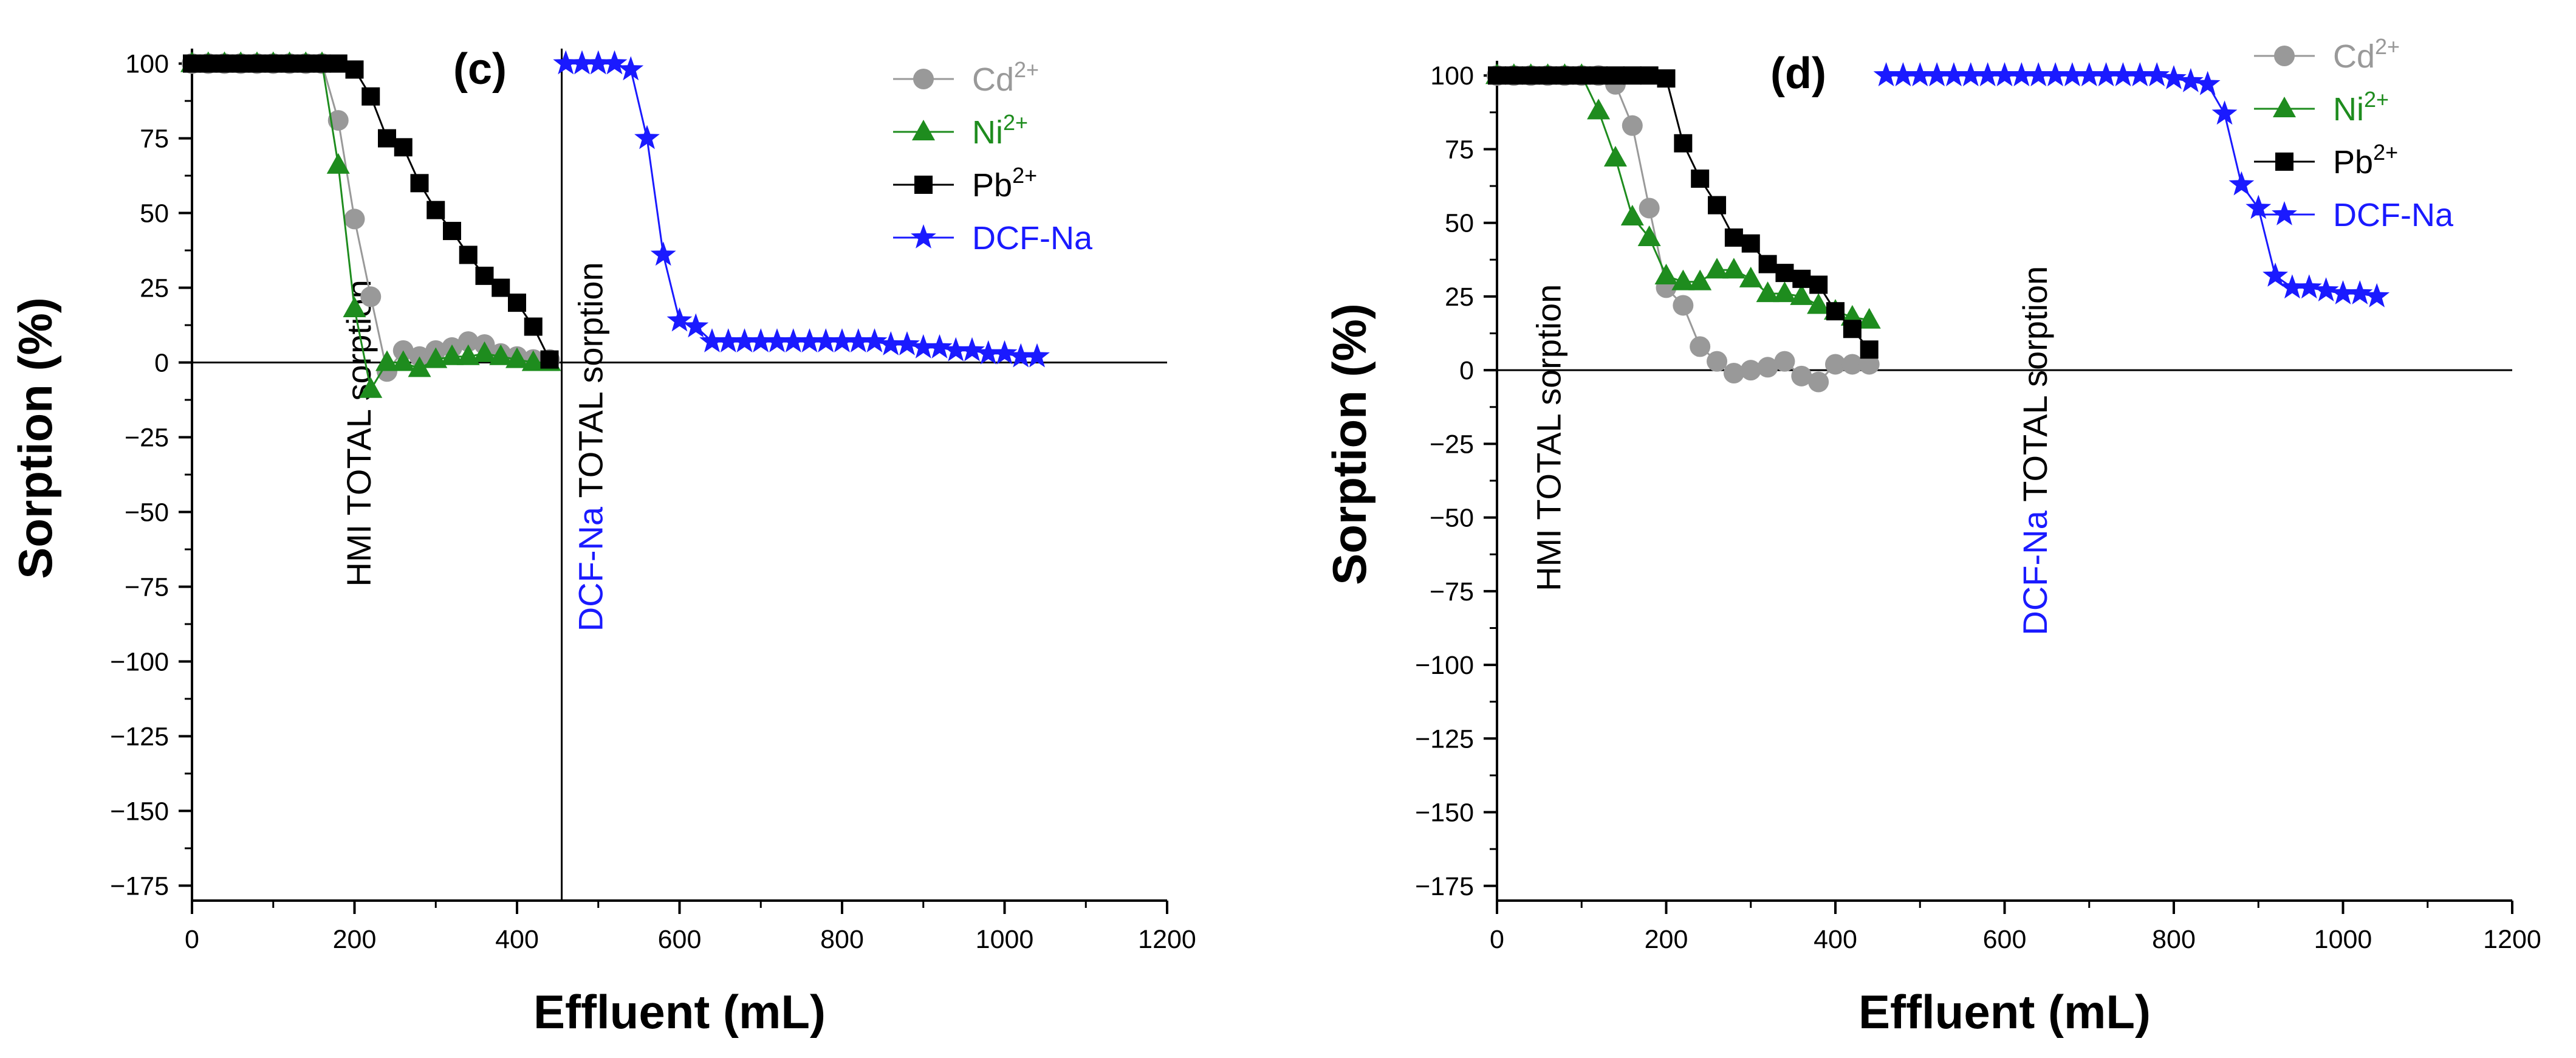 Image resolution: width=2576 pixels, height=1058 pixels. Describe the element at coordinates (1667, 939) in the screenshot. I see `x-tick-label: 200` at that location.